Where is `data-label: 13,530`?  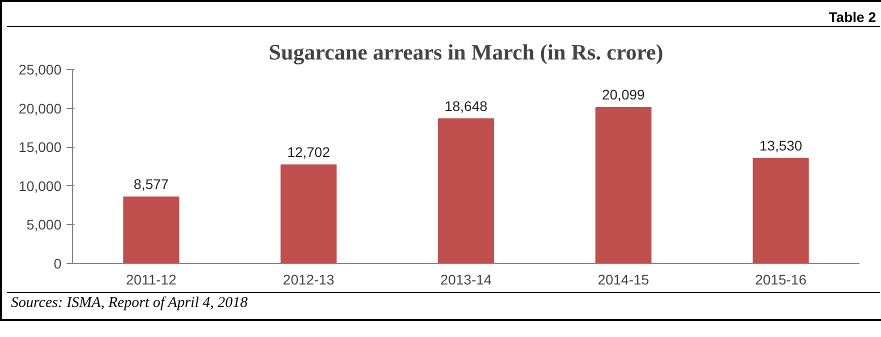 data-label: 13,530 is located at coordinates (780, 146).